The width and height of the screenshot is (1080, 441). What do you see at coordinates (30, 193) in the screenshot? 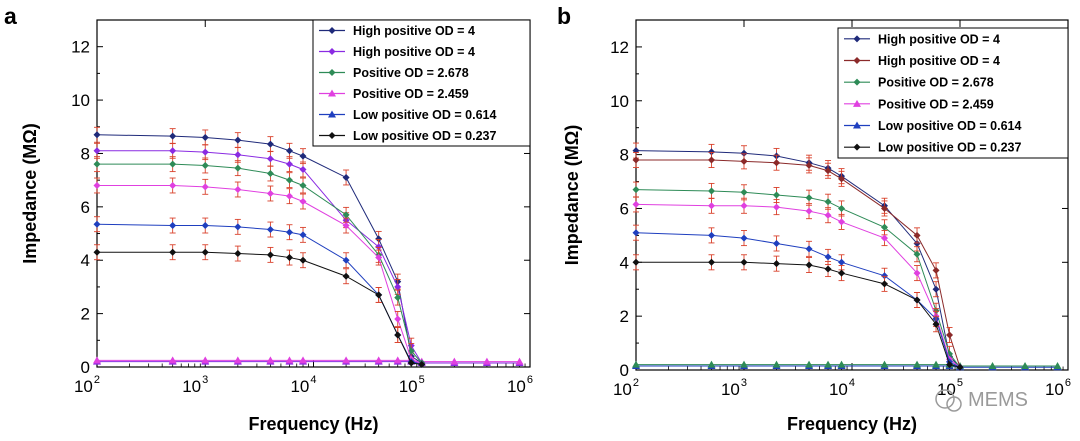
I see `chart-a-y-axis-title: Impedance (MΩ)` at bounding box center [30, 193].